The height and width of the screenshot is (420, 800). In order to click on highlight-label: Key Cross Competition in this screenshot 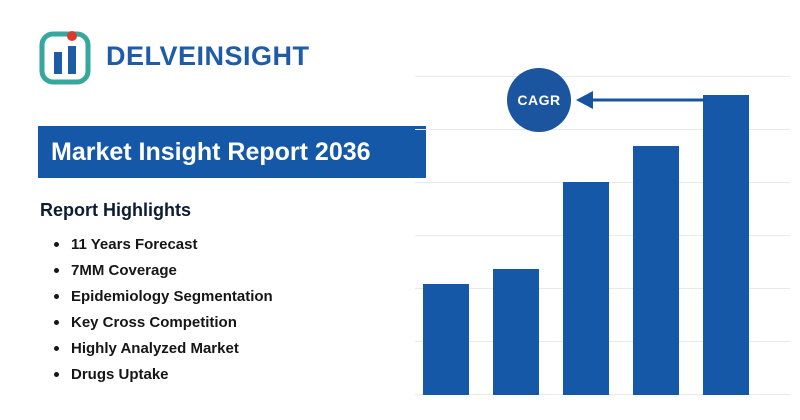, I will do `click(154, 322)`.